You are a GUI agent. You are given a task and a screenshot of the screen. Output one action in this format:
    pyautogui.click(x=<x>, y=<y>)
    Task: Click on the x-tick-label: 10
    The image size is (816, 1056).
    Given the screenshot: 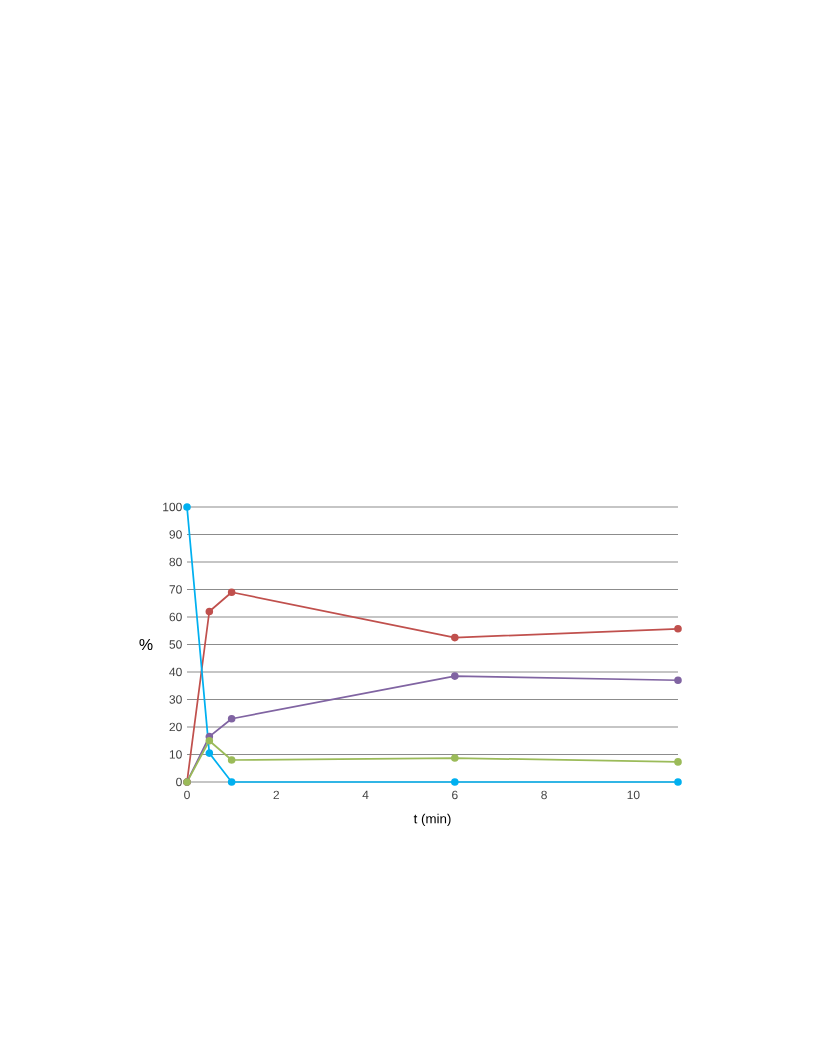 What is the action you would take?
    pyautogui.click(x=633, y=795)
    